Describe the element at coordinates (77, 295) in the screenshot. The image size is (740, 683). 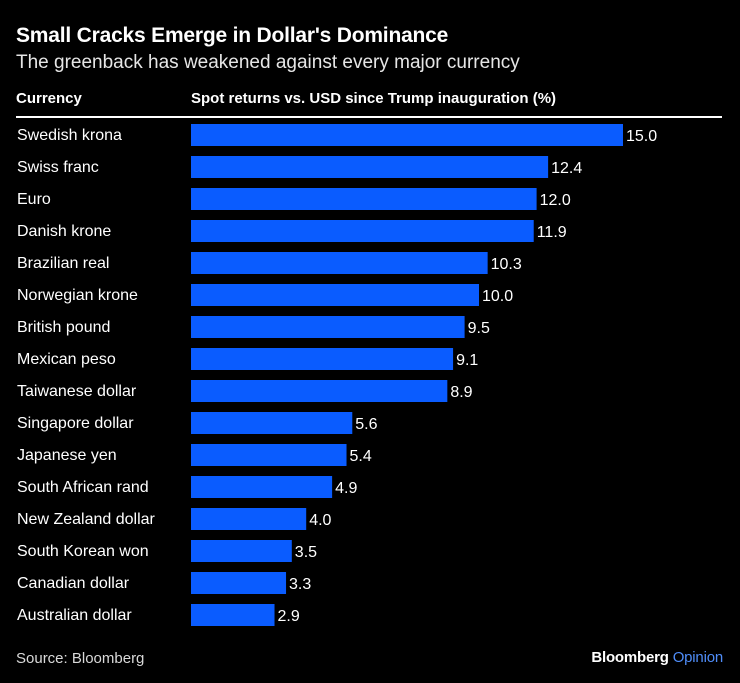
I see `category-label-norwegian-krone: Norwegian krone` at that location.